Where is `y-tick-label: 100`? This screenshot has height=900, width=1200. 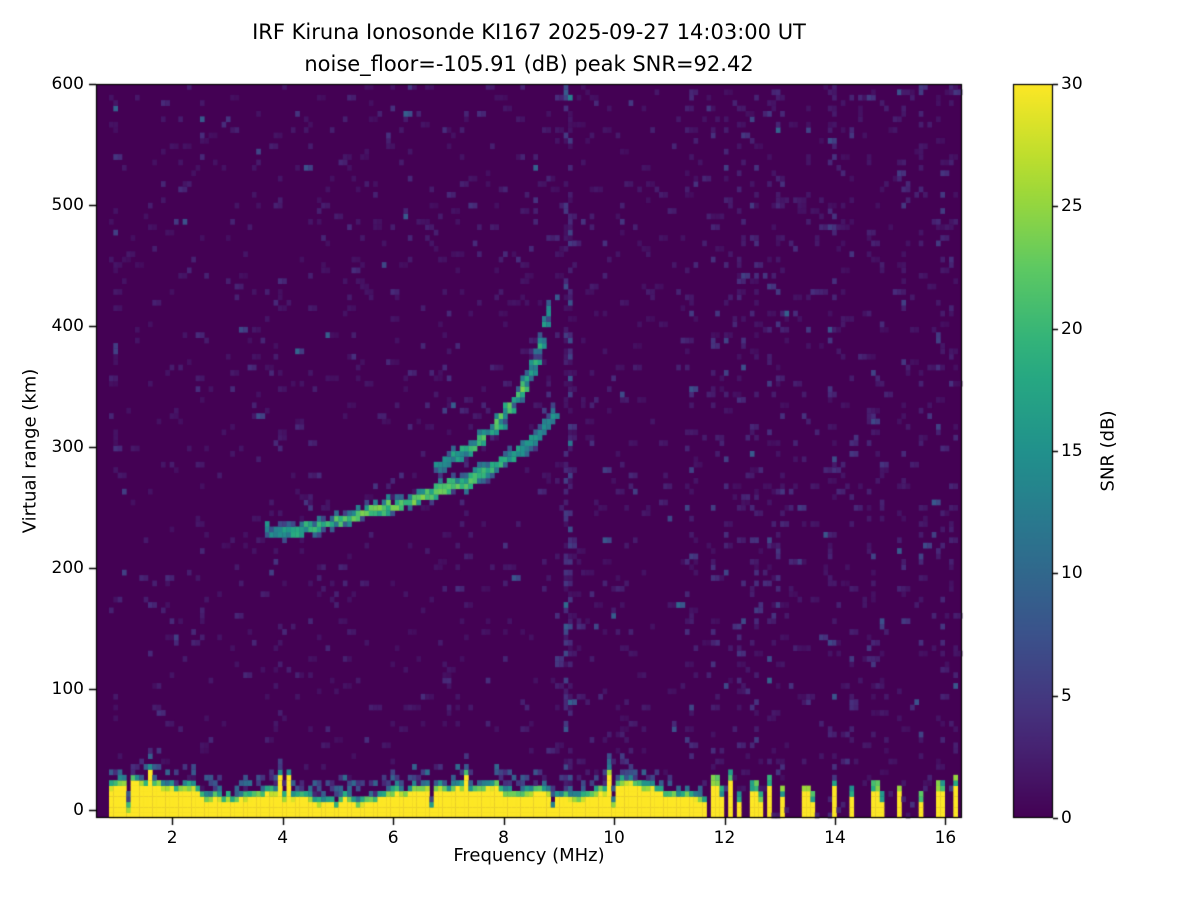 y-tick-label: 100 is located at coordinates (67, 688).